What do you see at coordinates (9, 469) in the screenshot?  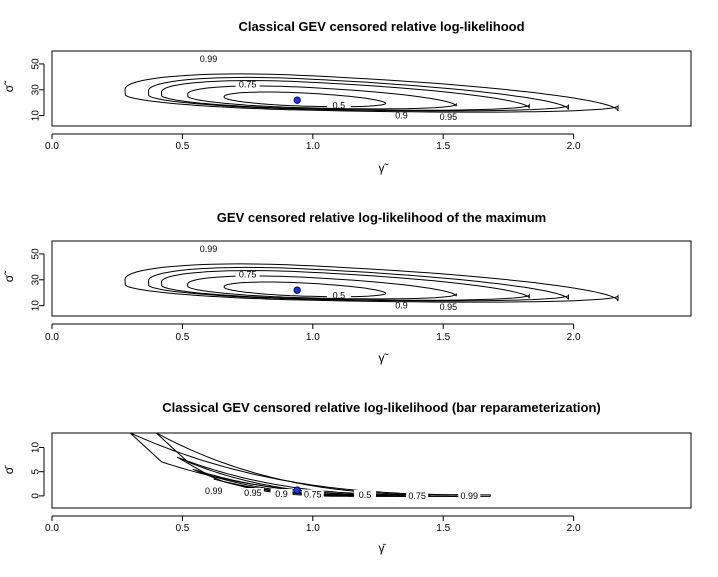 I see `y-axis-label: σ̄` at bounding box center [9, 469].